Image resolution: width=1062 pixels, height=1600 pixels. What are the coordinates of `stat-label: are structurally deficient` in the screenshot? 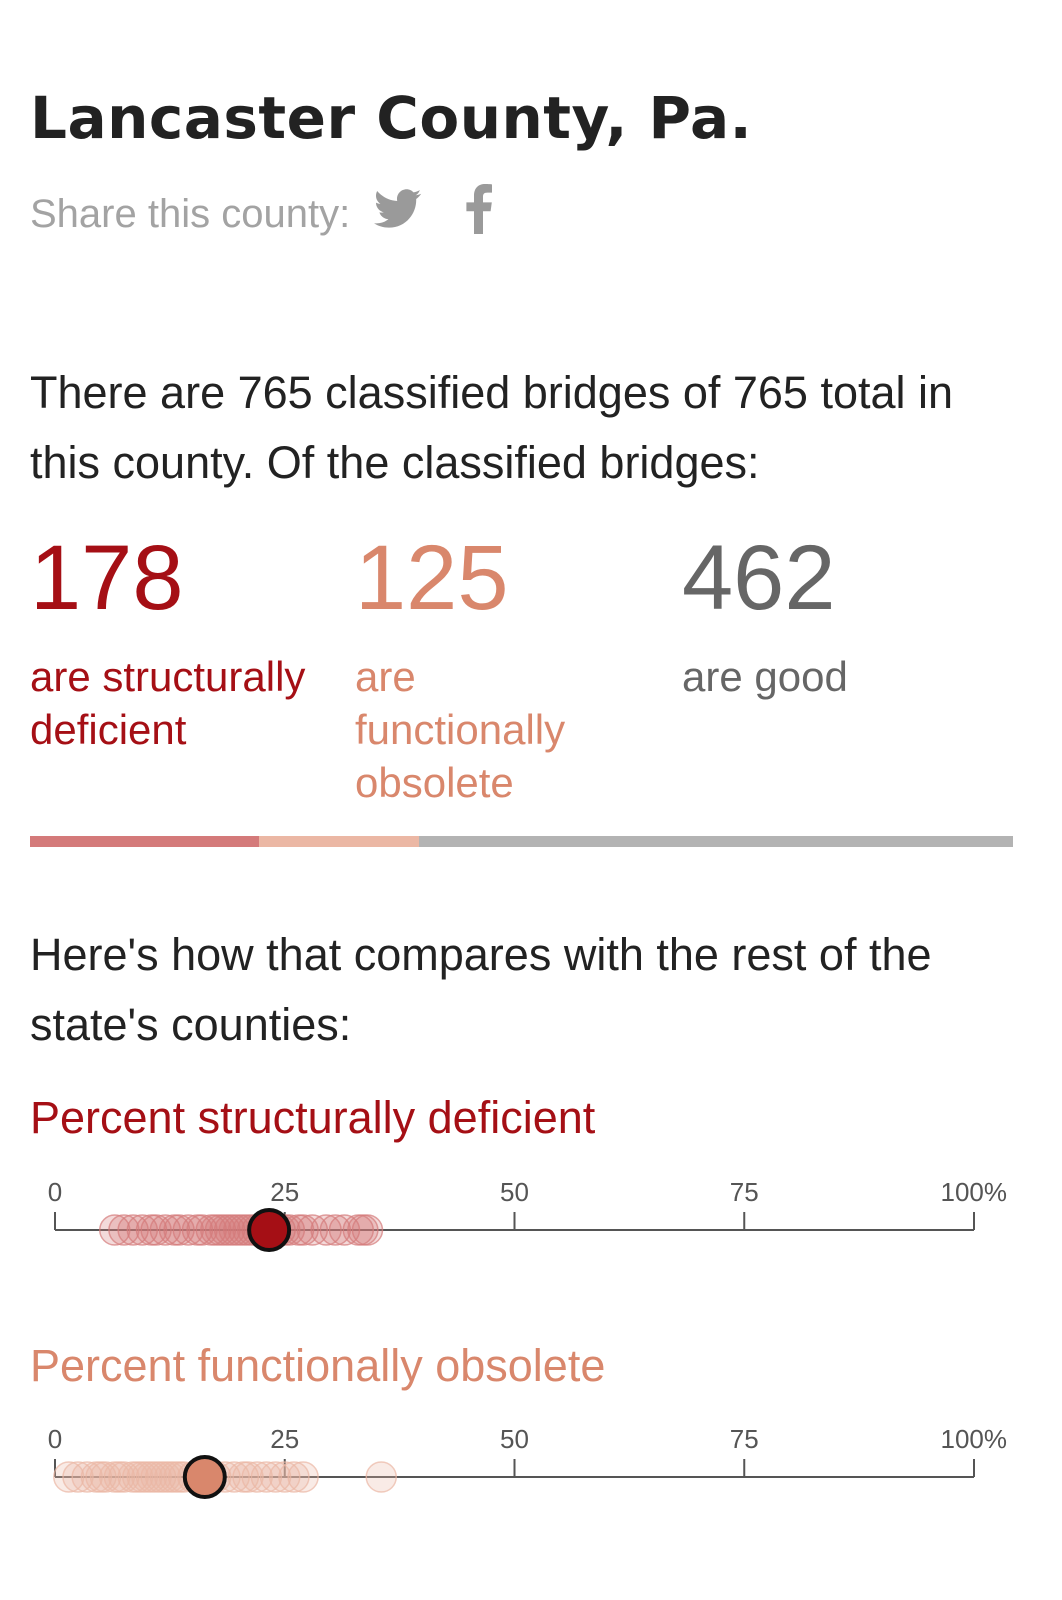 It's located at (168, 703).